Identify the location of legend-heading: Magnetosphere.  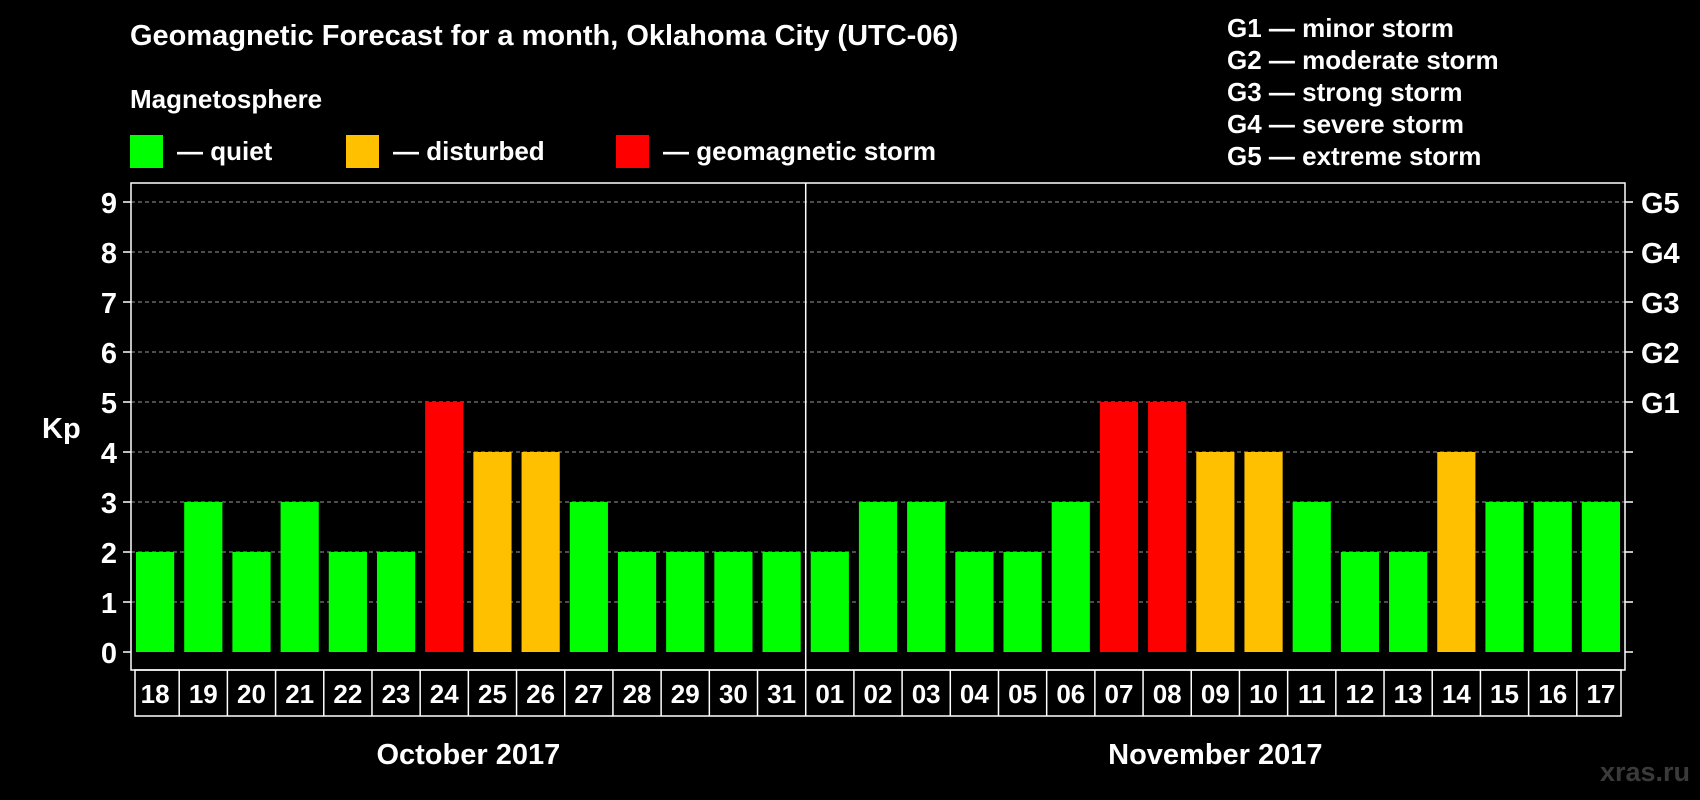
(226, 99).